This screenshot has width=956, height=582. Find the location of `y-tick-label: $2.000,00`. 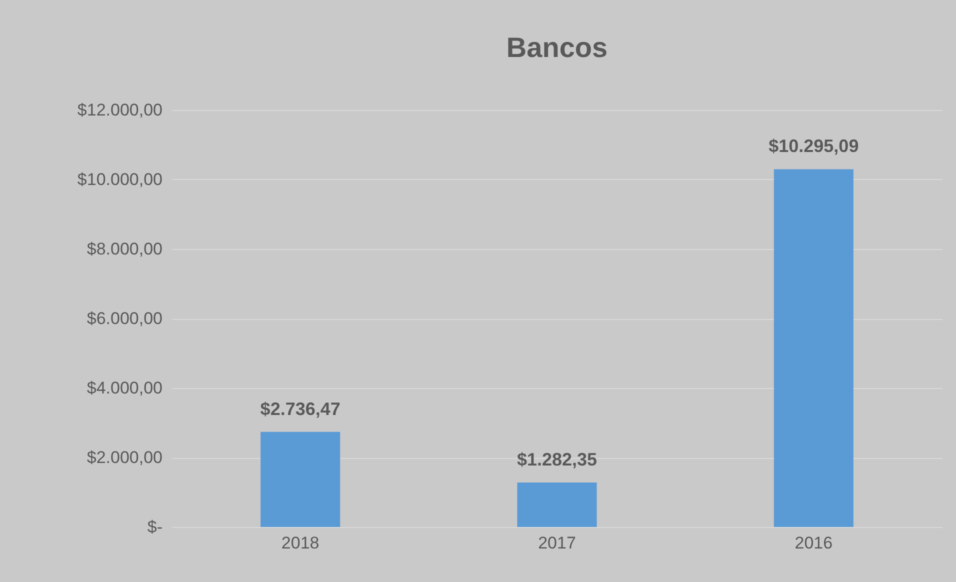

y-tick-label: $2.000,00 is located at coordinates (124, 457).